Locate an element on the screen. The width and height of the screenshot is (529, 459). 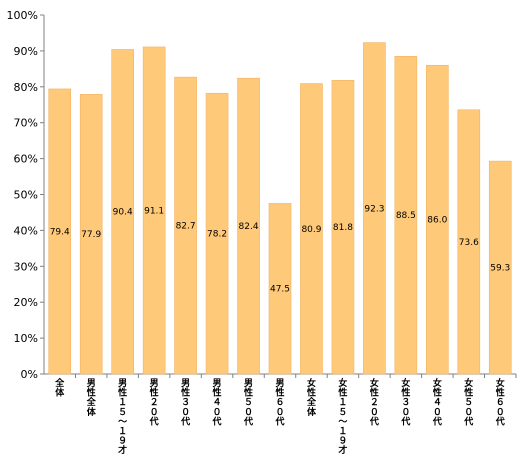
category-label: 全体 is located at coordinates (59, 388).